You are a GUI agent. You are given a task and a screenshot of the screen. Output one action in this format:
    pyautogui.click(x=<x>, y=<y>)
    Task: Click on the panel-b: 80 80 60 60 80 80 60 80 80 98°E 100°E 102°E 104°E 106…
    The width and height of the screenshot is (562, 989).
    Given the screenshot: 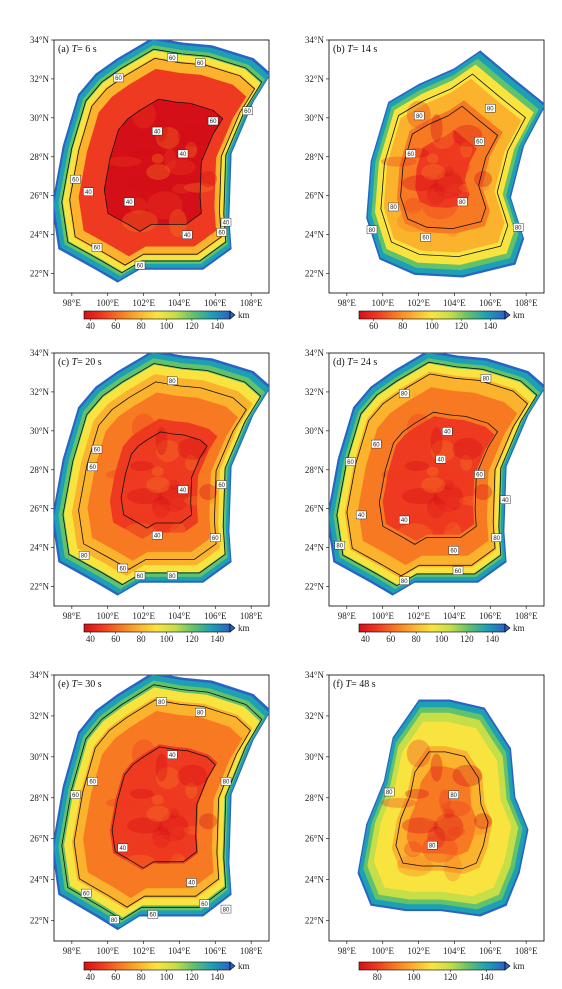 What is the action you would take?
    pyautogui.click(x=425, y=183)
    